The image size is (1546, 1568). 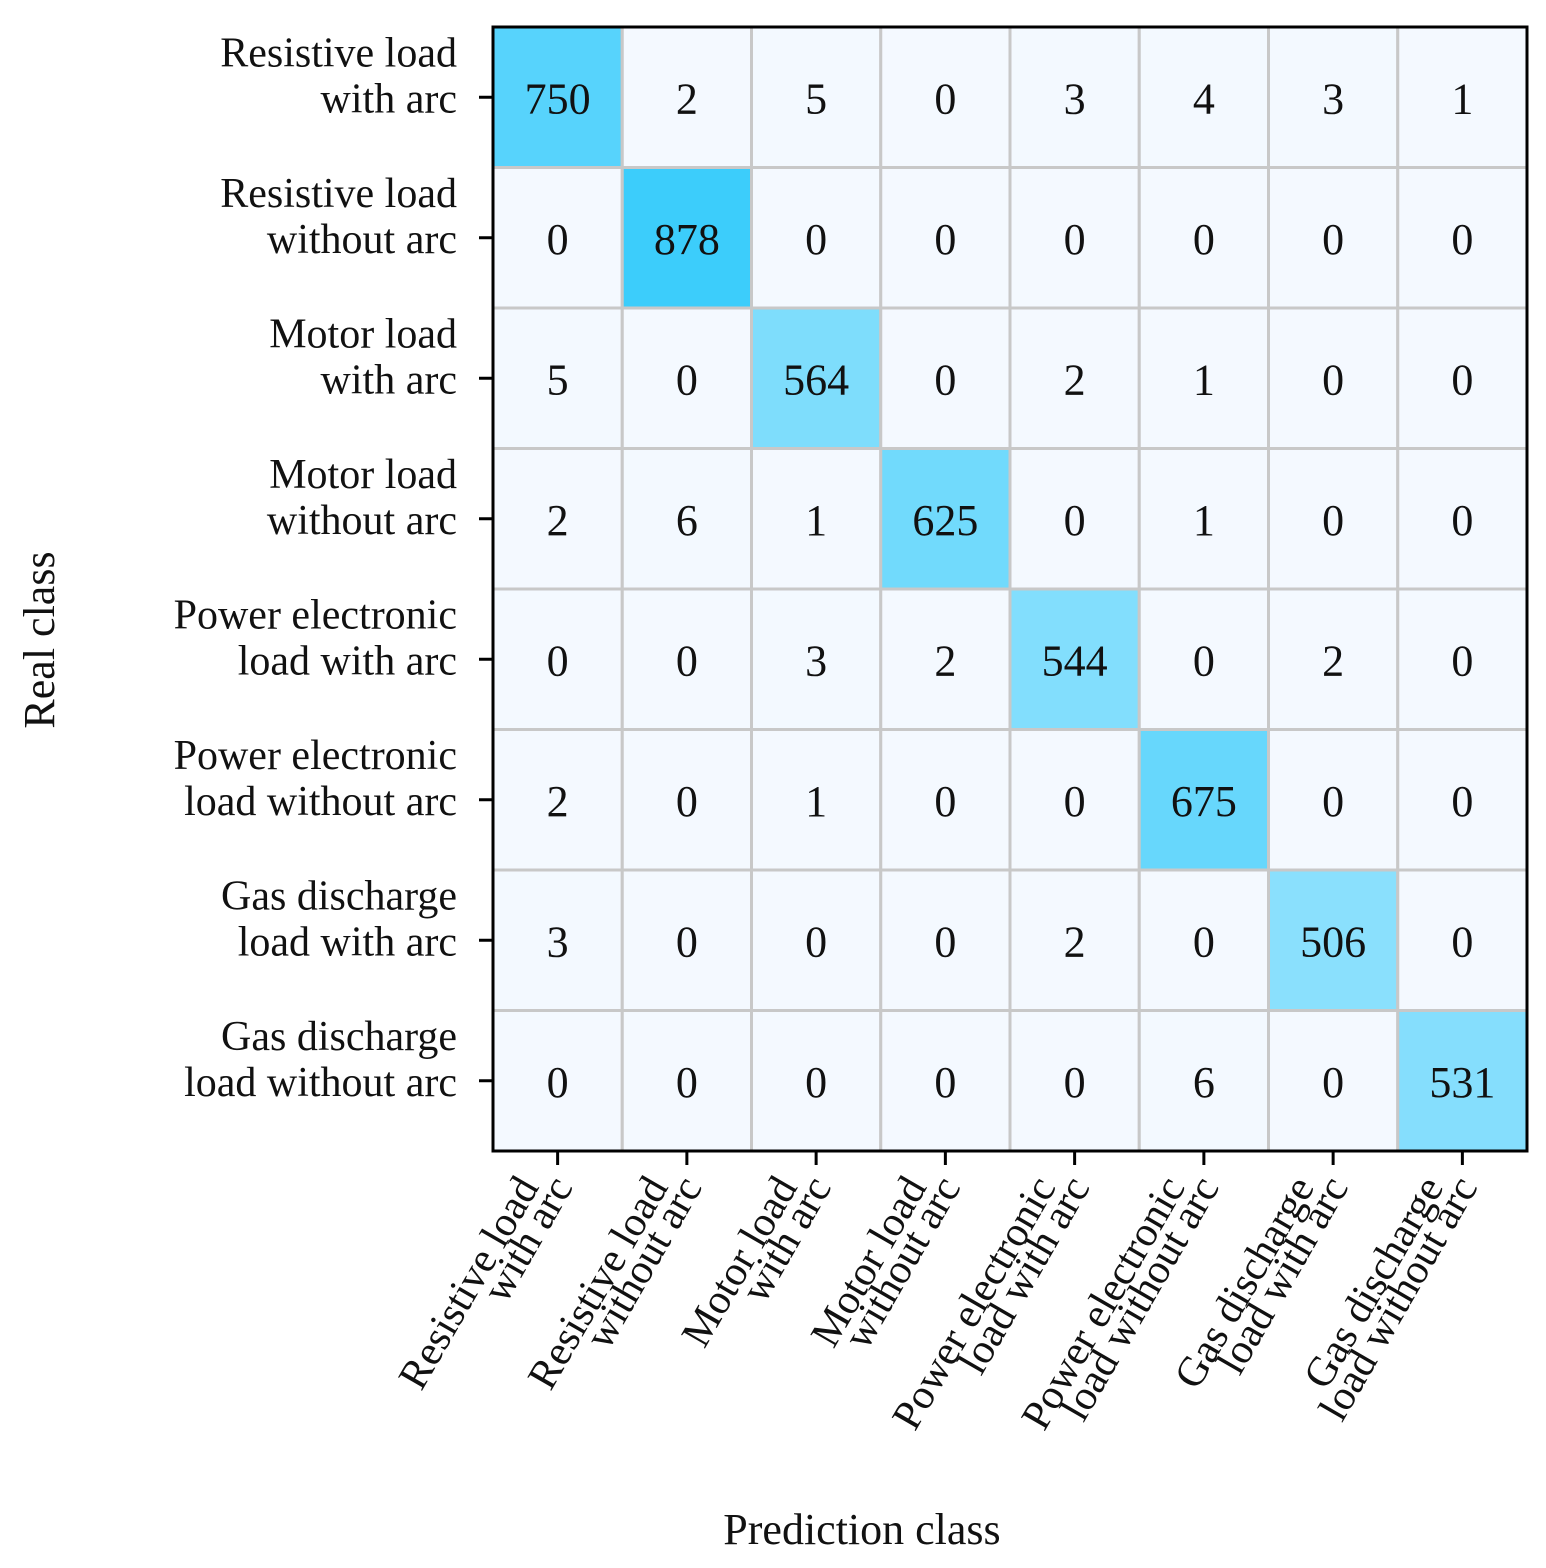 I want to click on cell-value-r5-c3: 0, so click(x=945, y=801).